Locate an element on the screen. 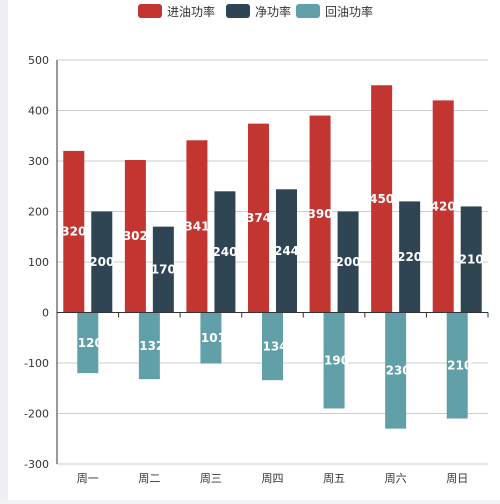  legend: 进油功率 净功率 回油功率 is located at coordinates (255, 11).